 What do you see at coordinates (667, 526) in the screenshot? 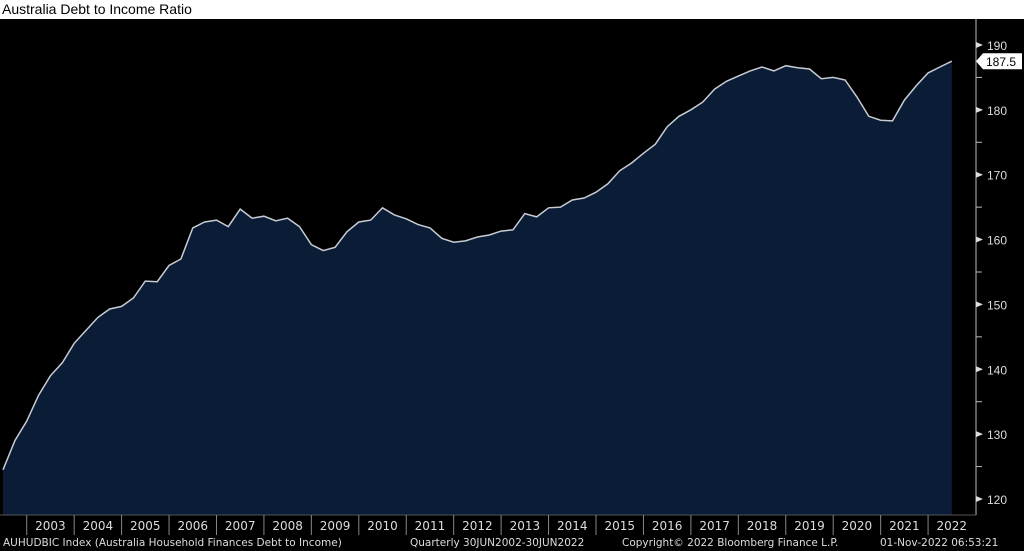
I see `x-tick-label: 2016` at bounding box center [667, 526].